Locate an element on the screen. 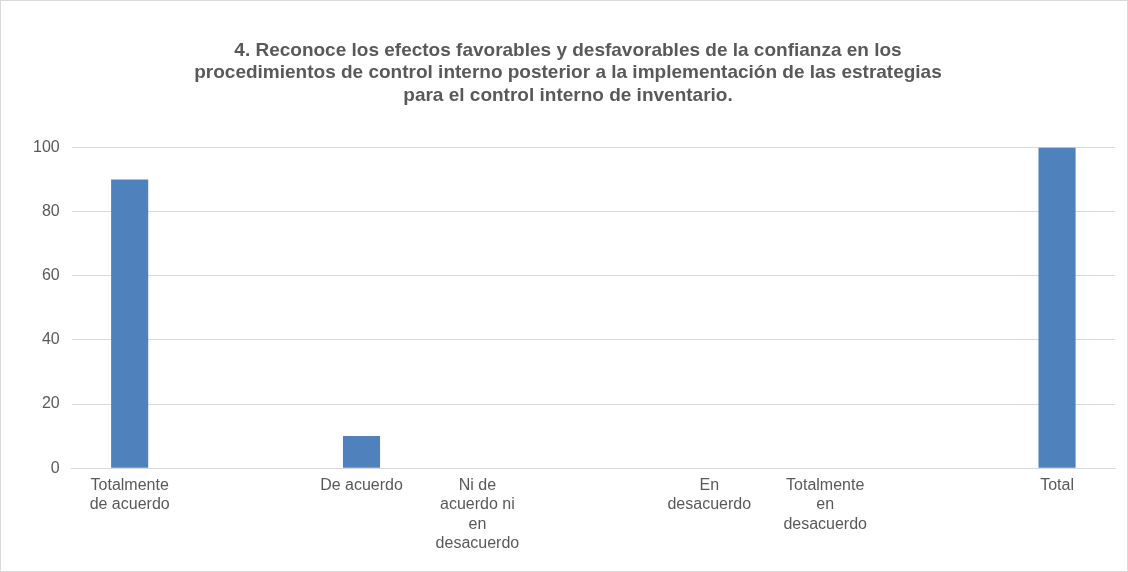 The width and height of the screenshot is (1128, 572). y-tick-label: 0 is located at coordinates (55, 467).